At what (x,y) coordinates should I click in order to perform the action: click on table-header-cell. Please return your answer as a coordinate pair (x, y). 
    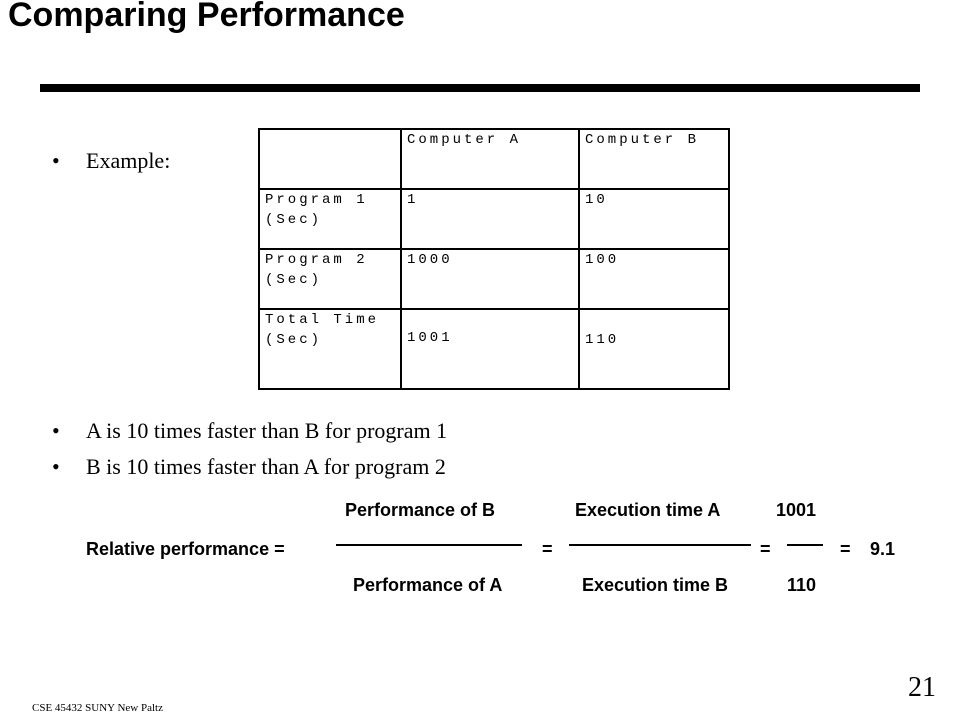
    Looking at the image, I should click on (330, 159).